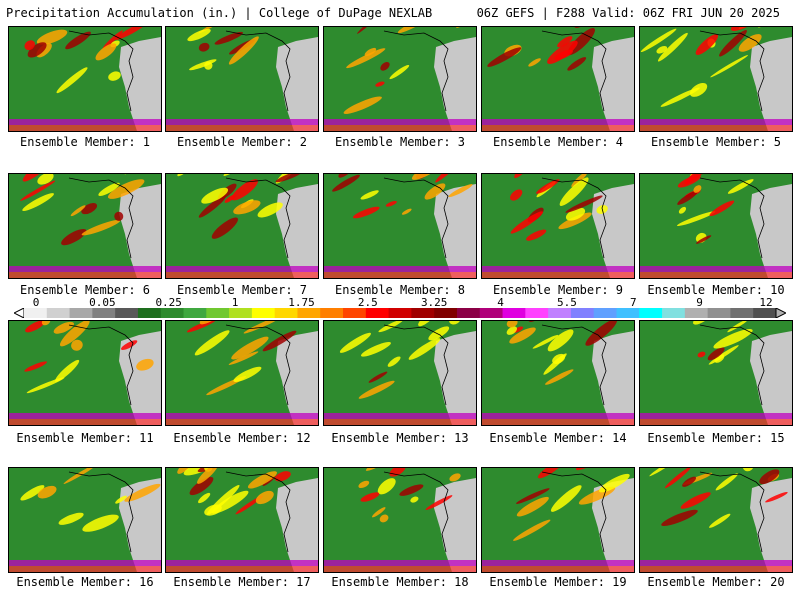 Image resolution: width=800 pixels, height=600 pixels. What do you see at coordinates (19, 313) in the screenshot?
I see `colorbar-left-arrow` at bounding box center [19, 313].